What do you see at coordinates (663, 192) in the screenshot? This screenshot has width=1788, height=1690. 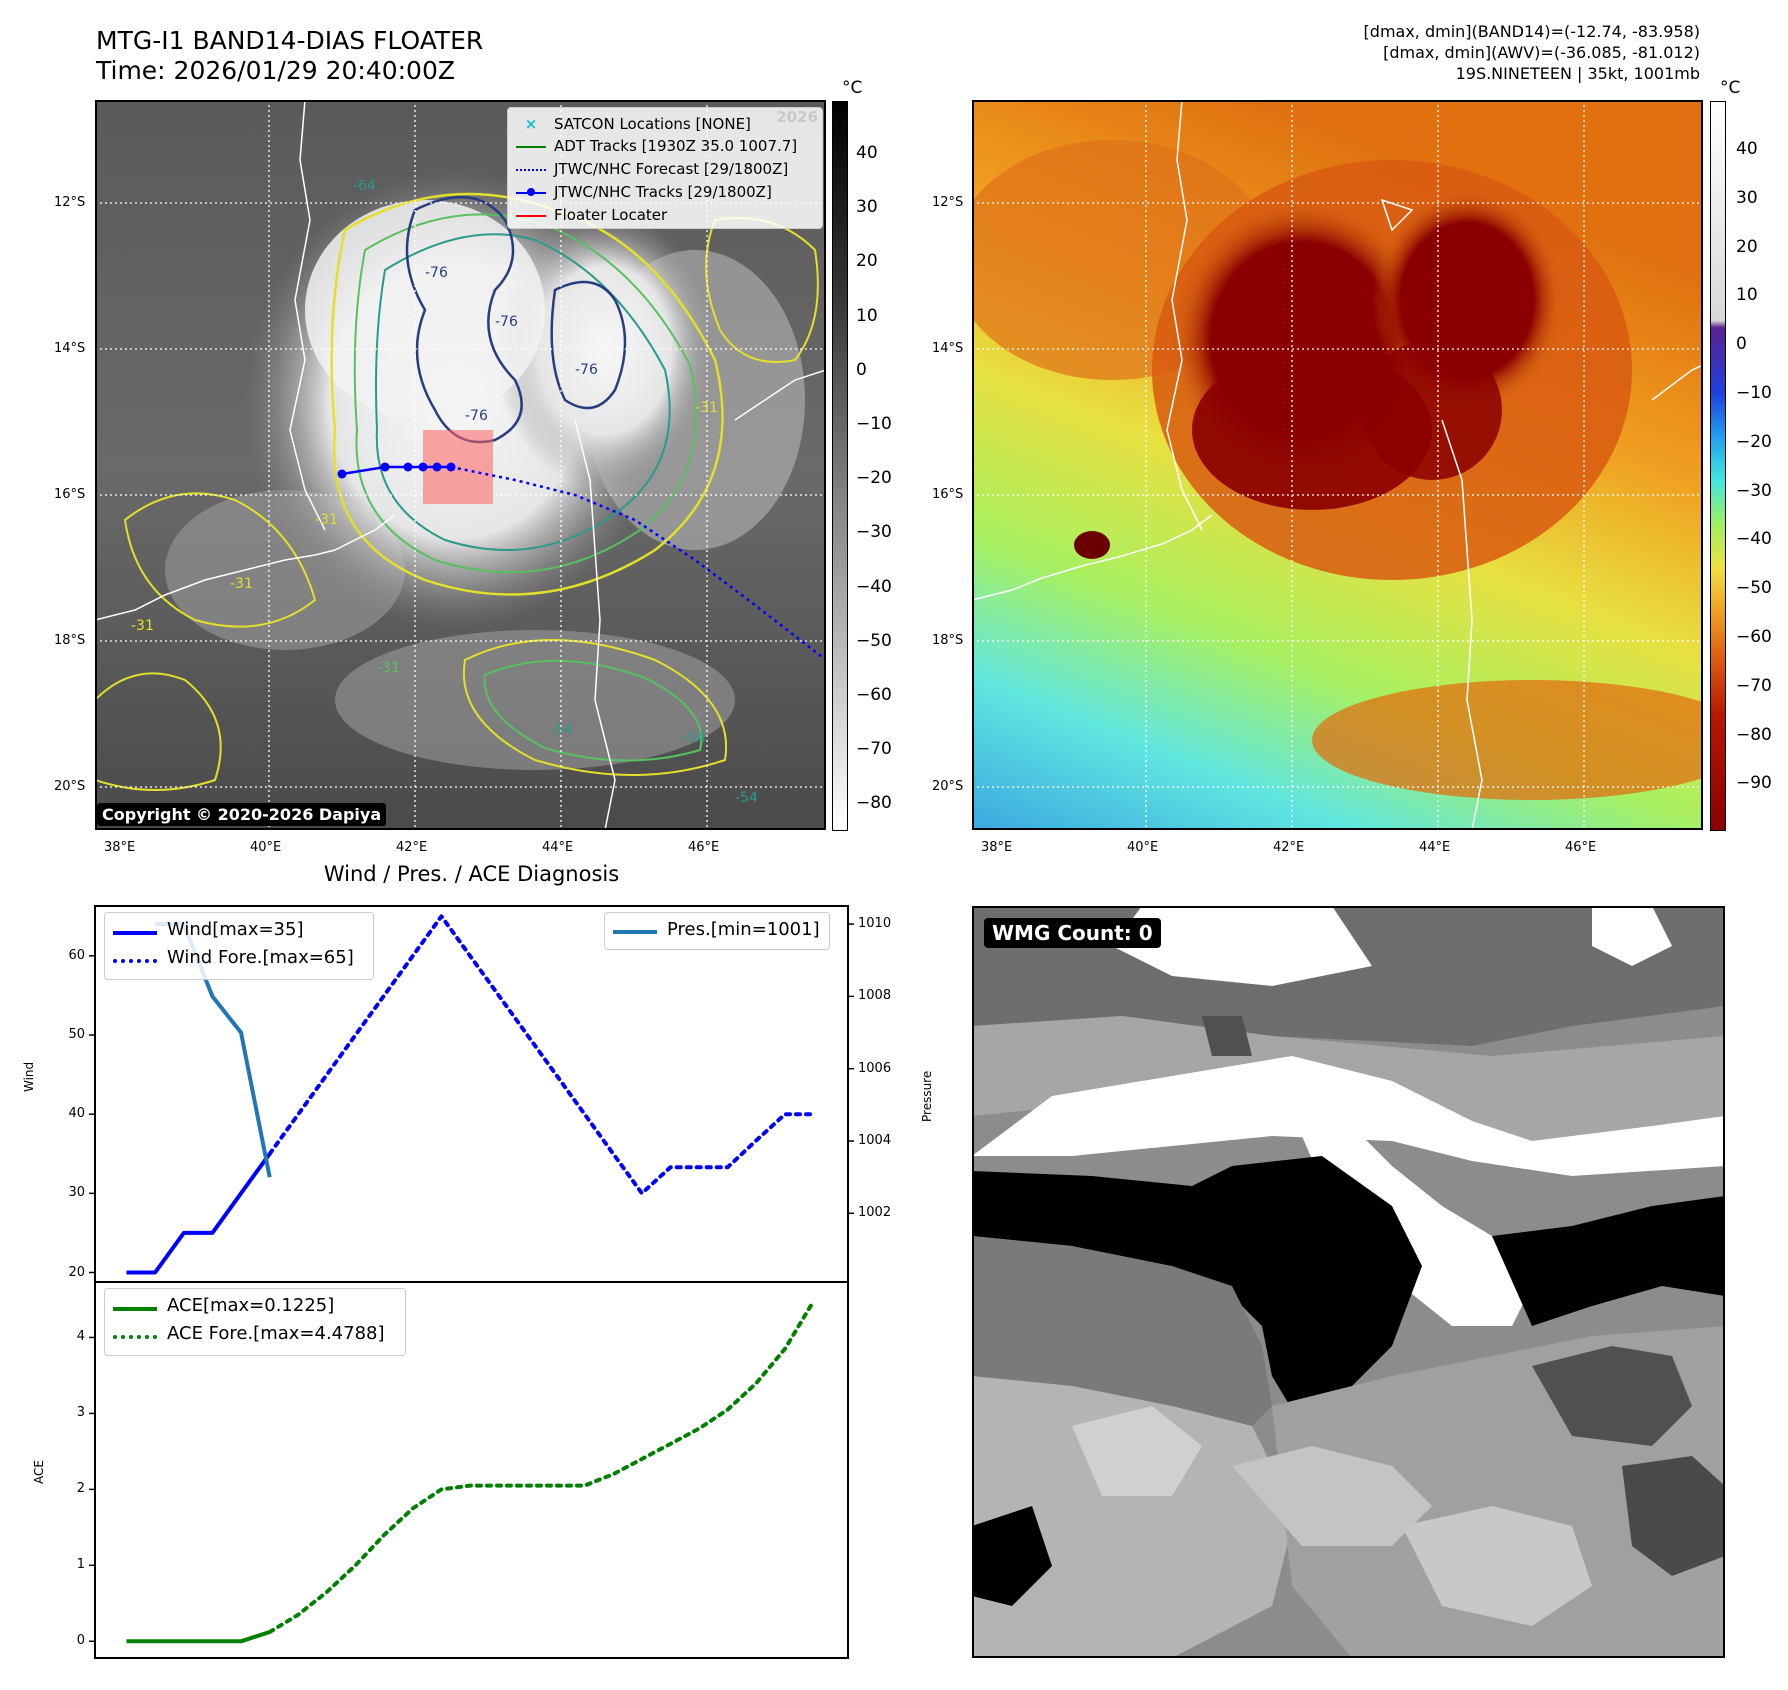 I see `legend-tracks: JTWC/NHC Tracks [29/1800Z]` at bounding box center [663, 192].